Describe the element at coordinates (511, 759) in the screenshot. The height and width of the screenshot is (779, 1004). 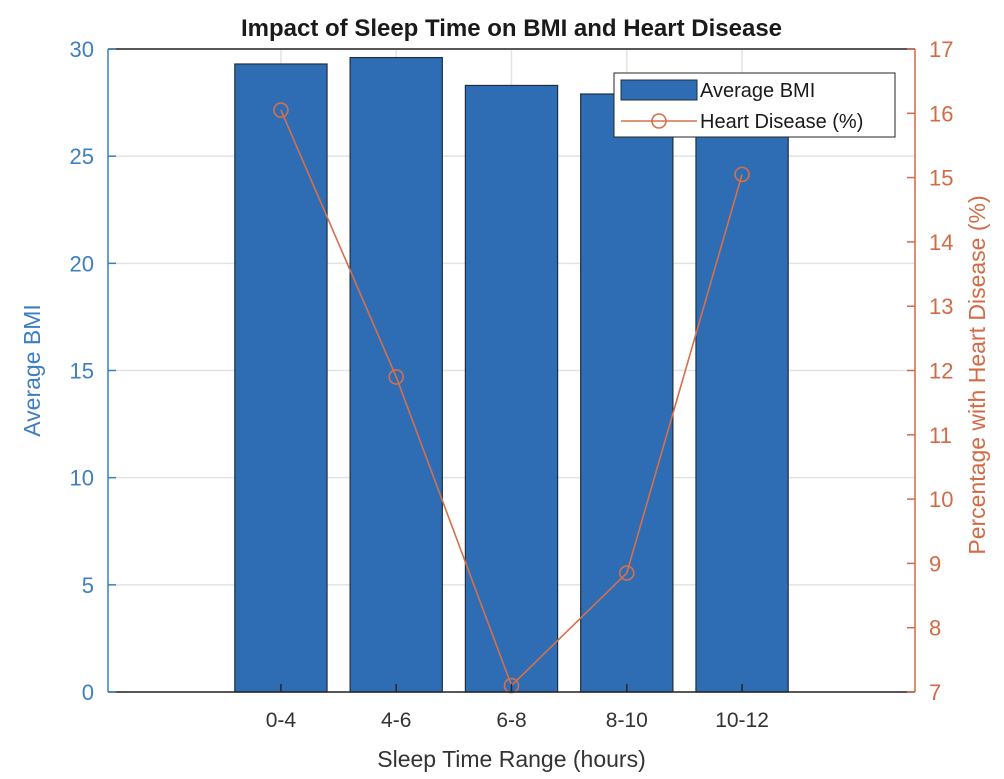
I see `x-axis-label: Sleep Time Range (hours)` at that location.